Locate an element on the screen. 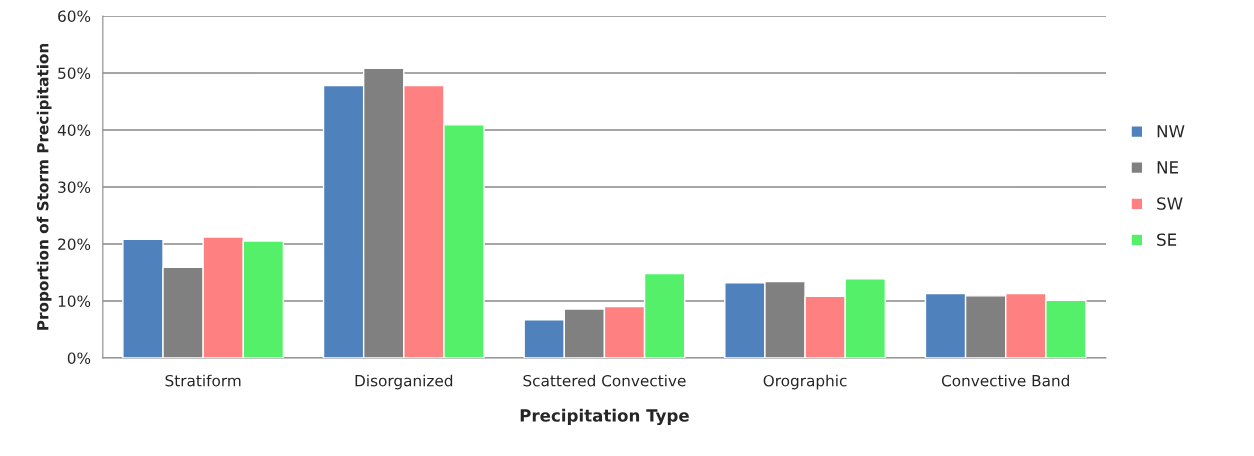 This screenshot has height=456, width=1254. y-tick-label: 30% is located at coordinates (74, 187).